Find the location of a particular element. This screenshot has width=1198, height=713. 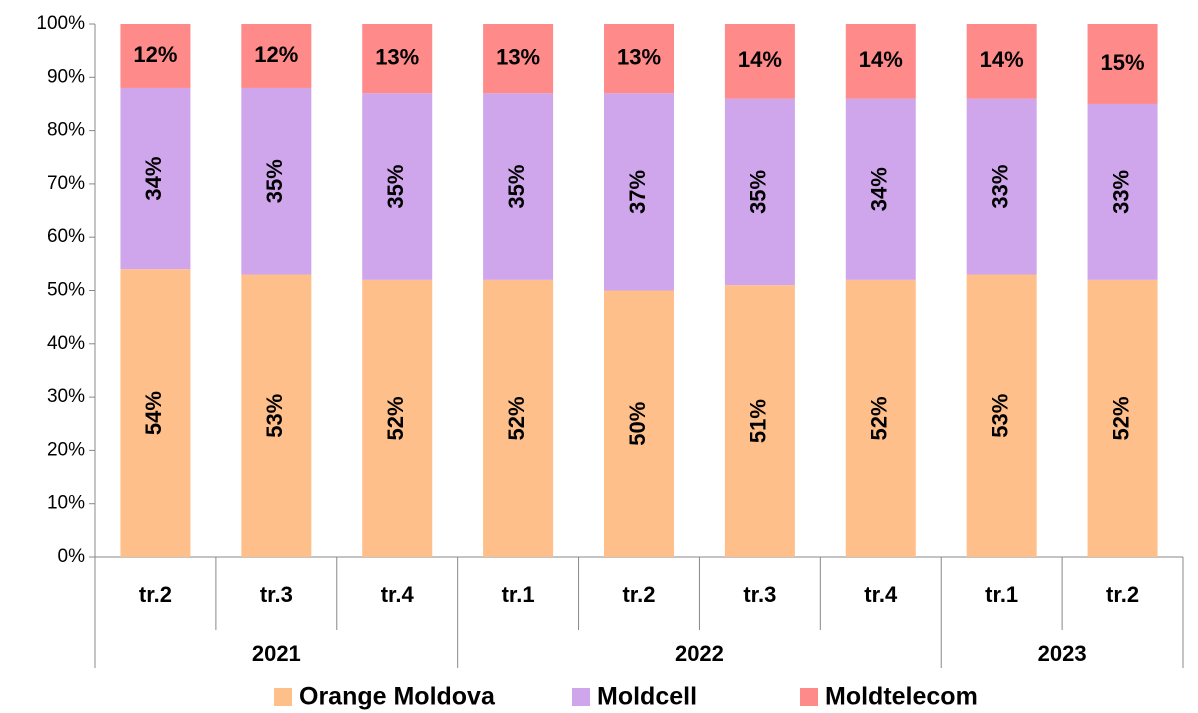

data-label: 15% is located at coordinates (1123, 62).